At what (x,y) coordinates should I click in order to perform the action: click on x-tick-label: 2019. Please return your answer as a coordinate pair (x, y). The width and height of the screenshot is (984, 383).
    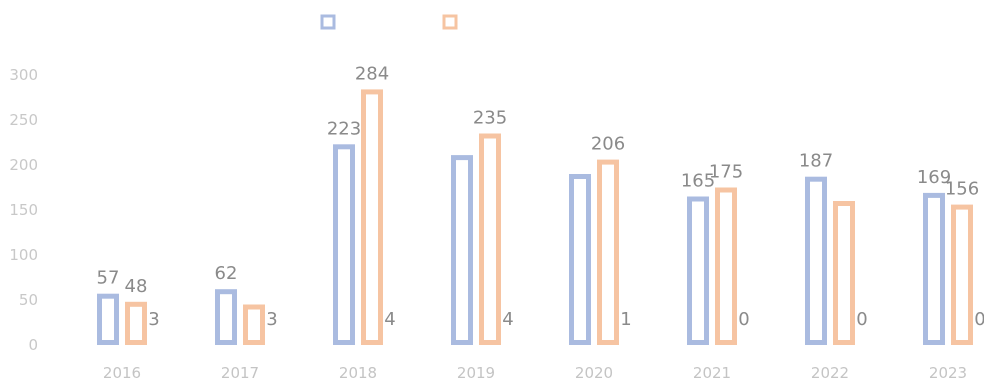
    Looking at the image, I should click on (476, 373).